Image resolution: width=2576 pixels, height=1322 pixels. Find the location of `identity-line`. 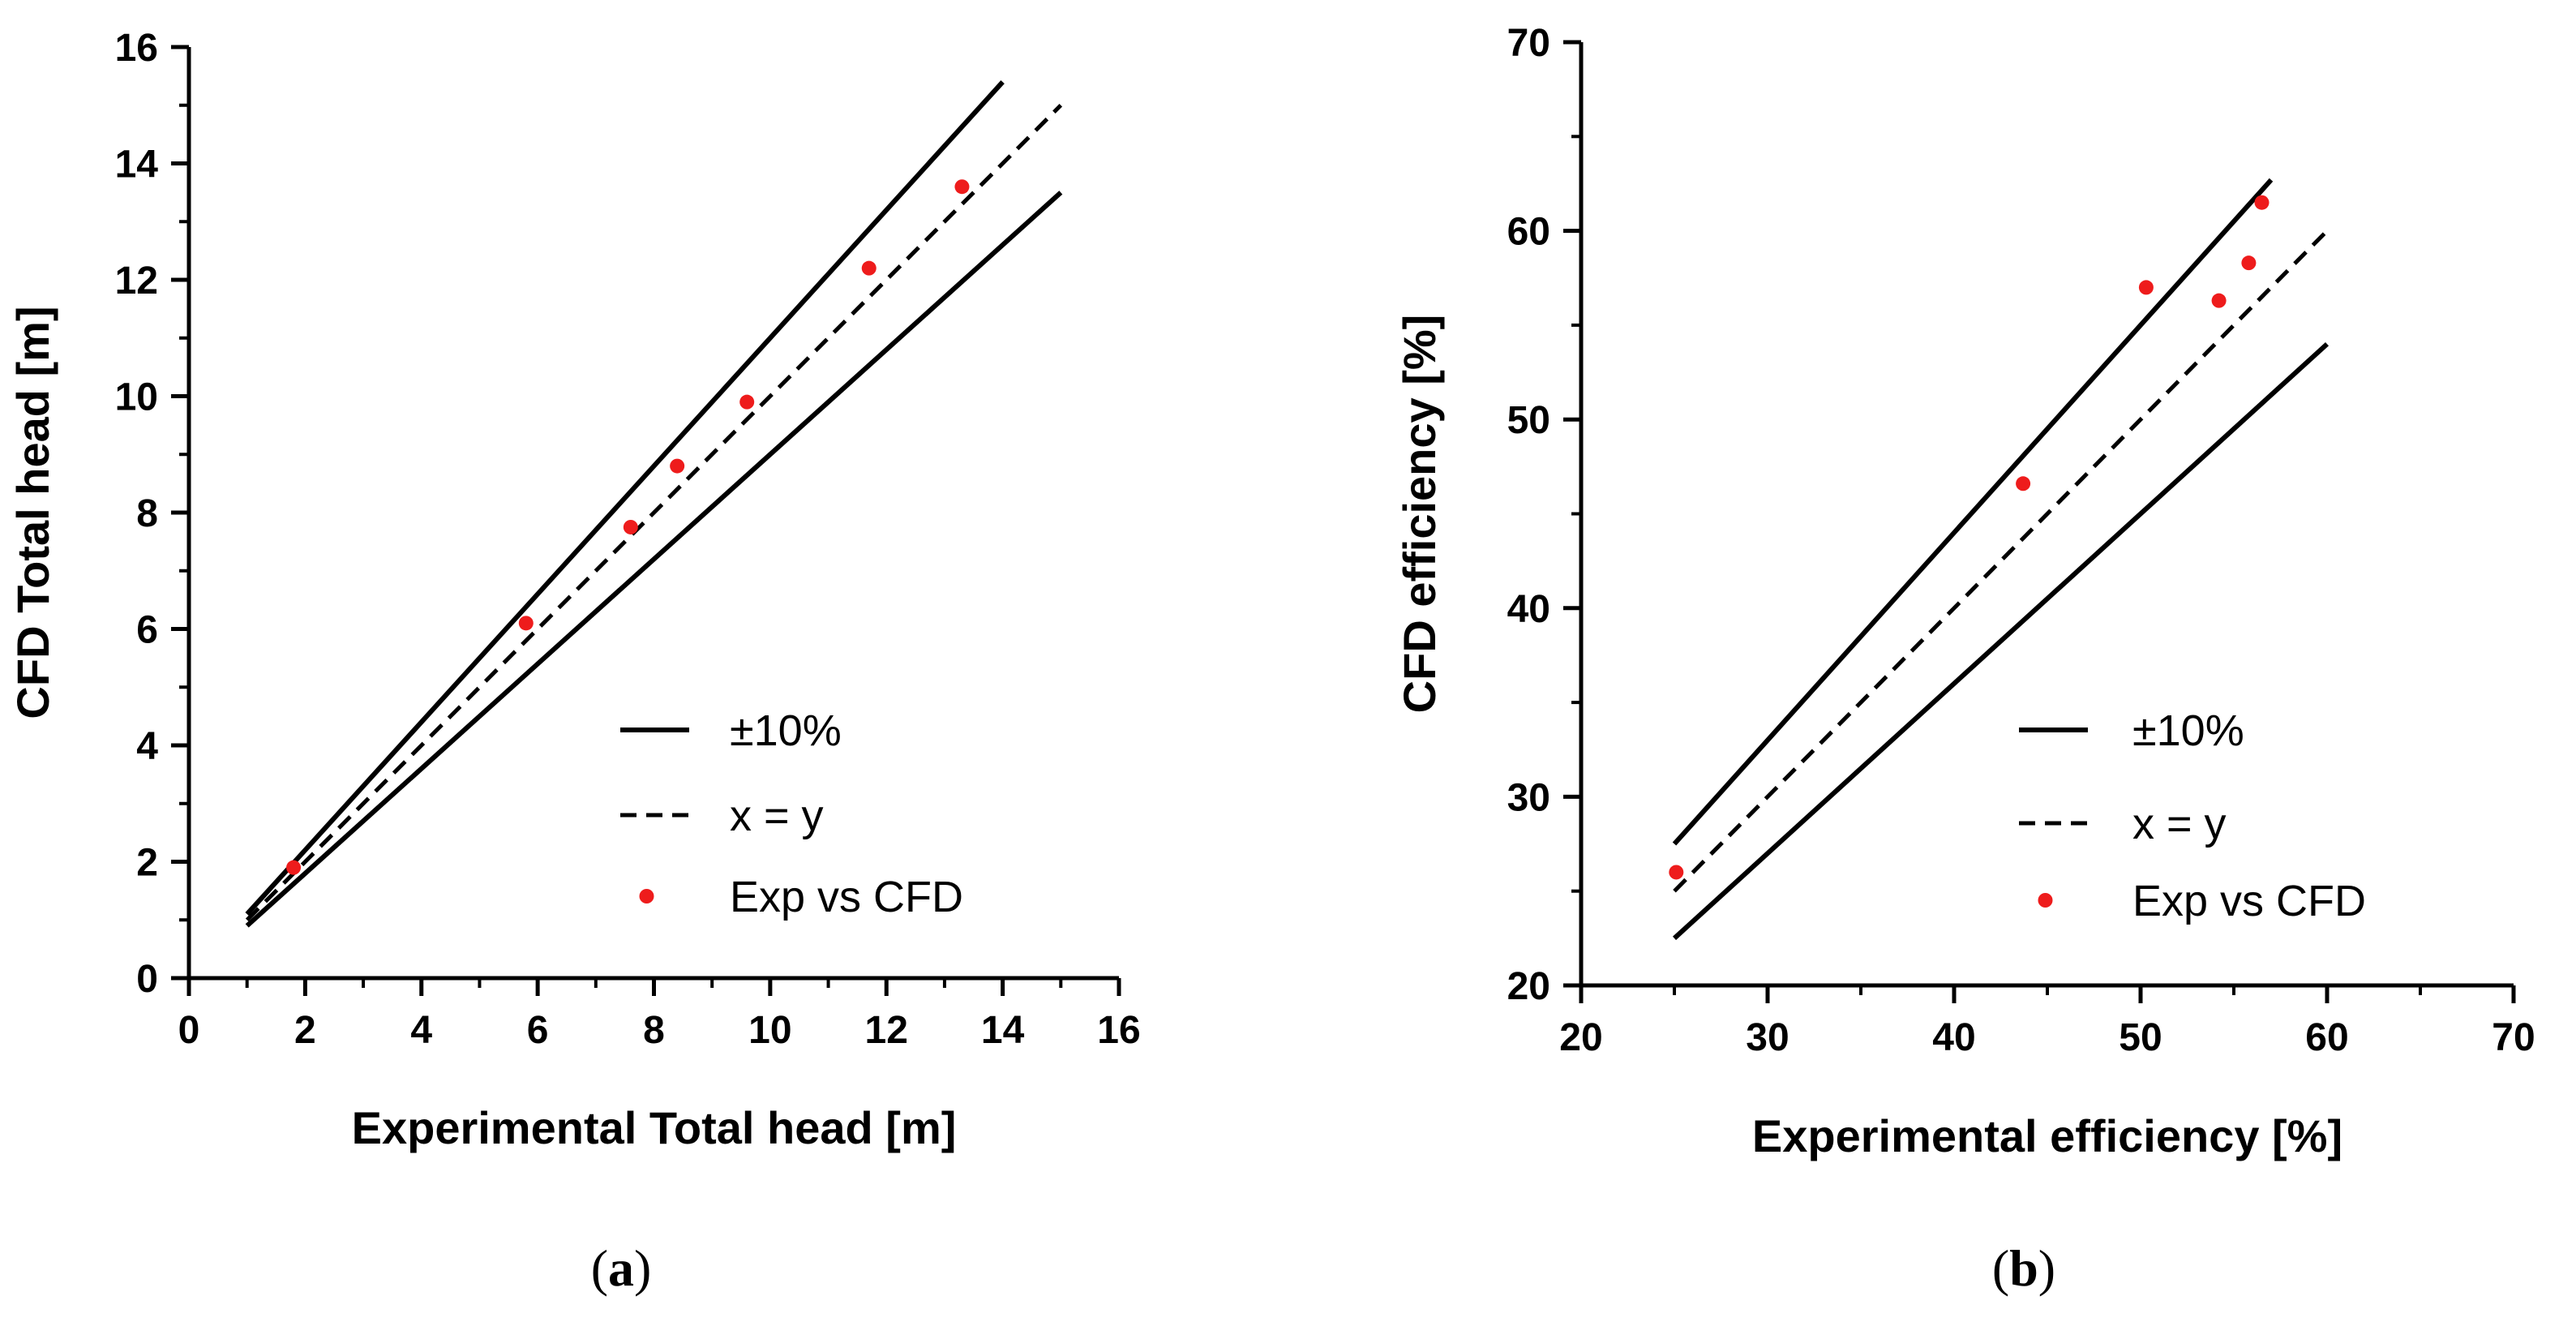

identity-line is located at coordinates (2001, 561).